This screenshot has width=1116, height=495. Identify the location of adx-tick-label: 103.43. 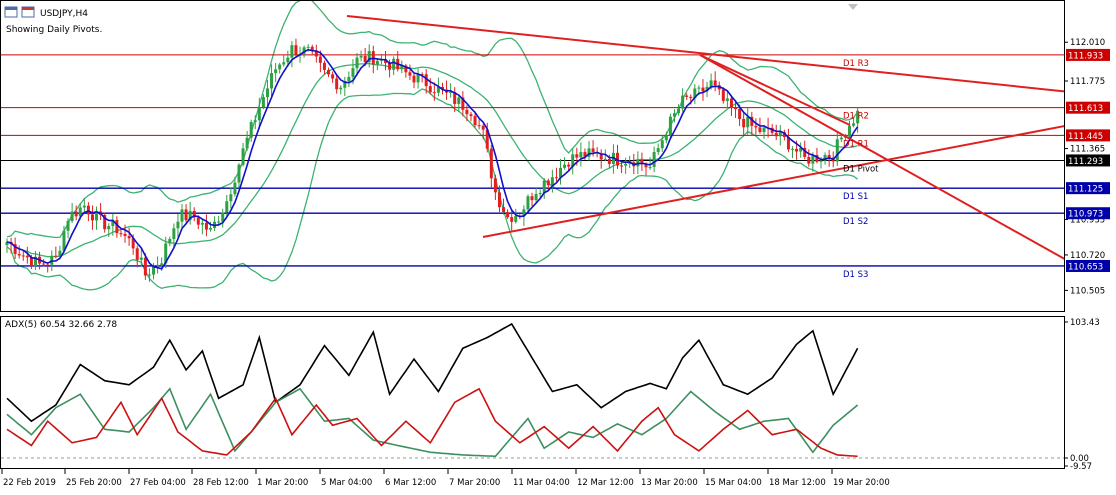
(1085, 323).